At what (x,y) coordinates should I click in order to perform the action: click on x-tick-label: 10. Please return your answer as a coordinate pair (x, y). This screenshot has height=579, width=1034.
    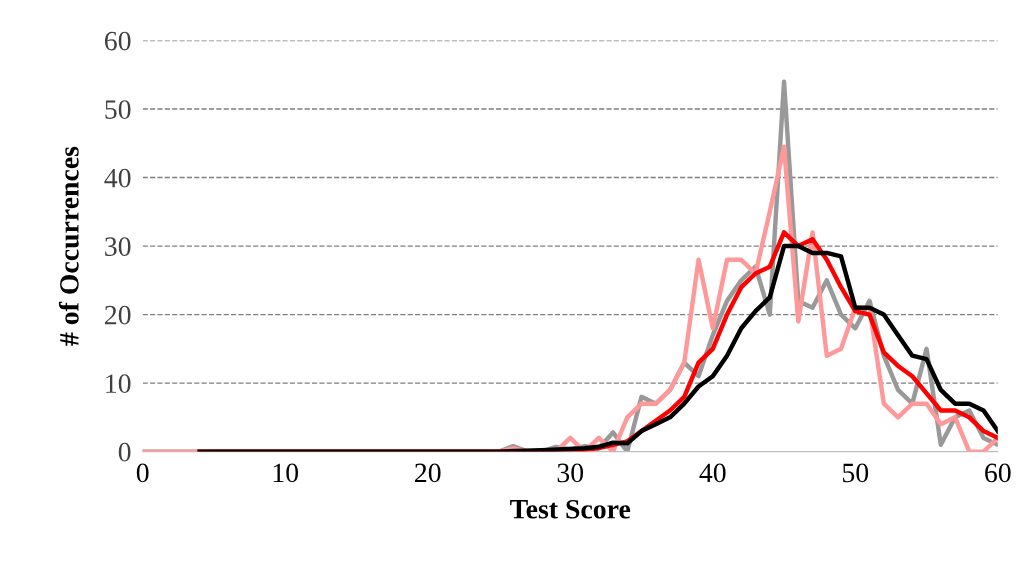
    Looking at the image, I should click on (286, 473).